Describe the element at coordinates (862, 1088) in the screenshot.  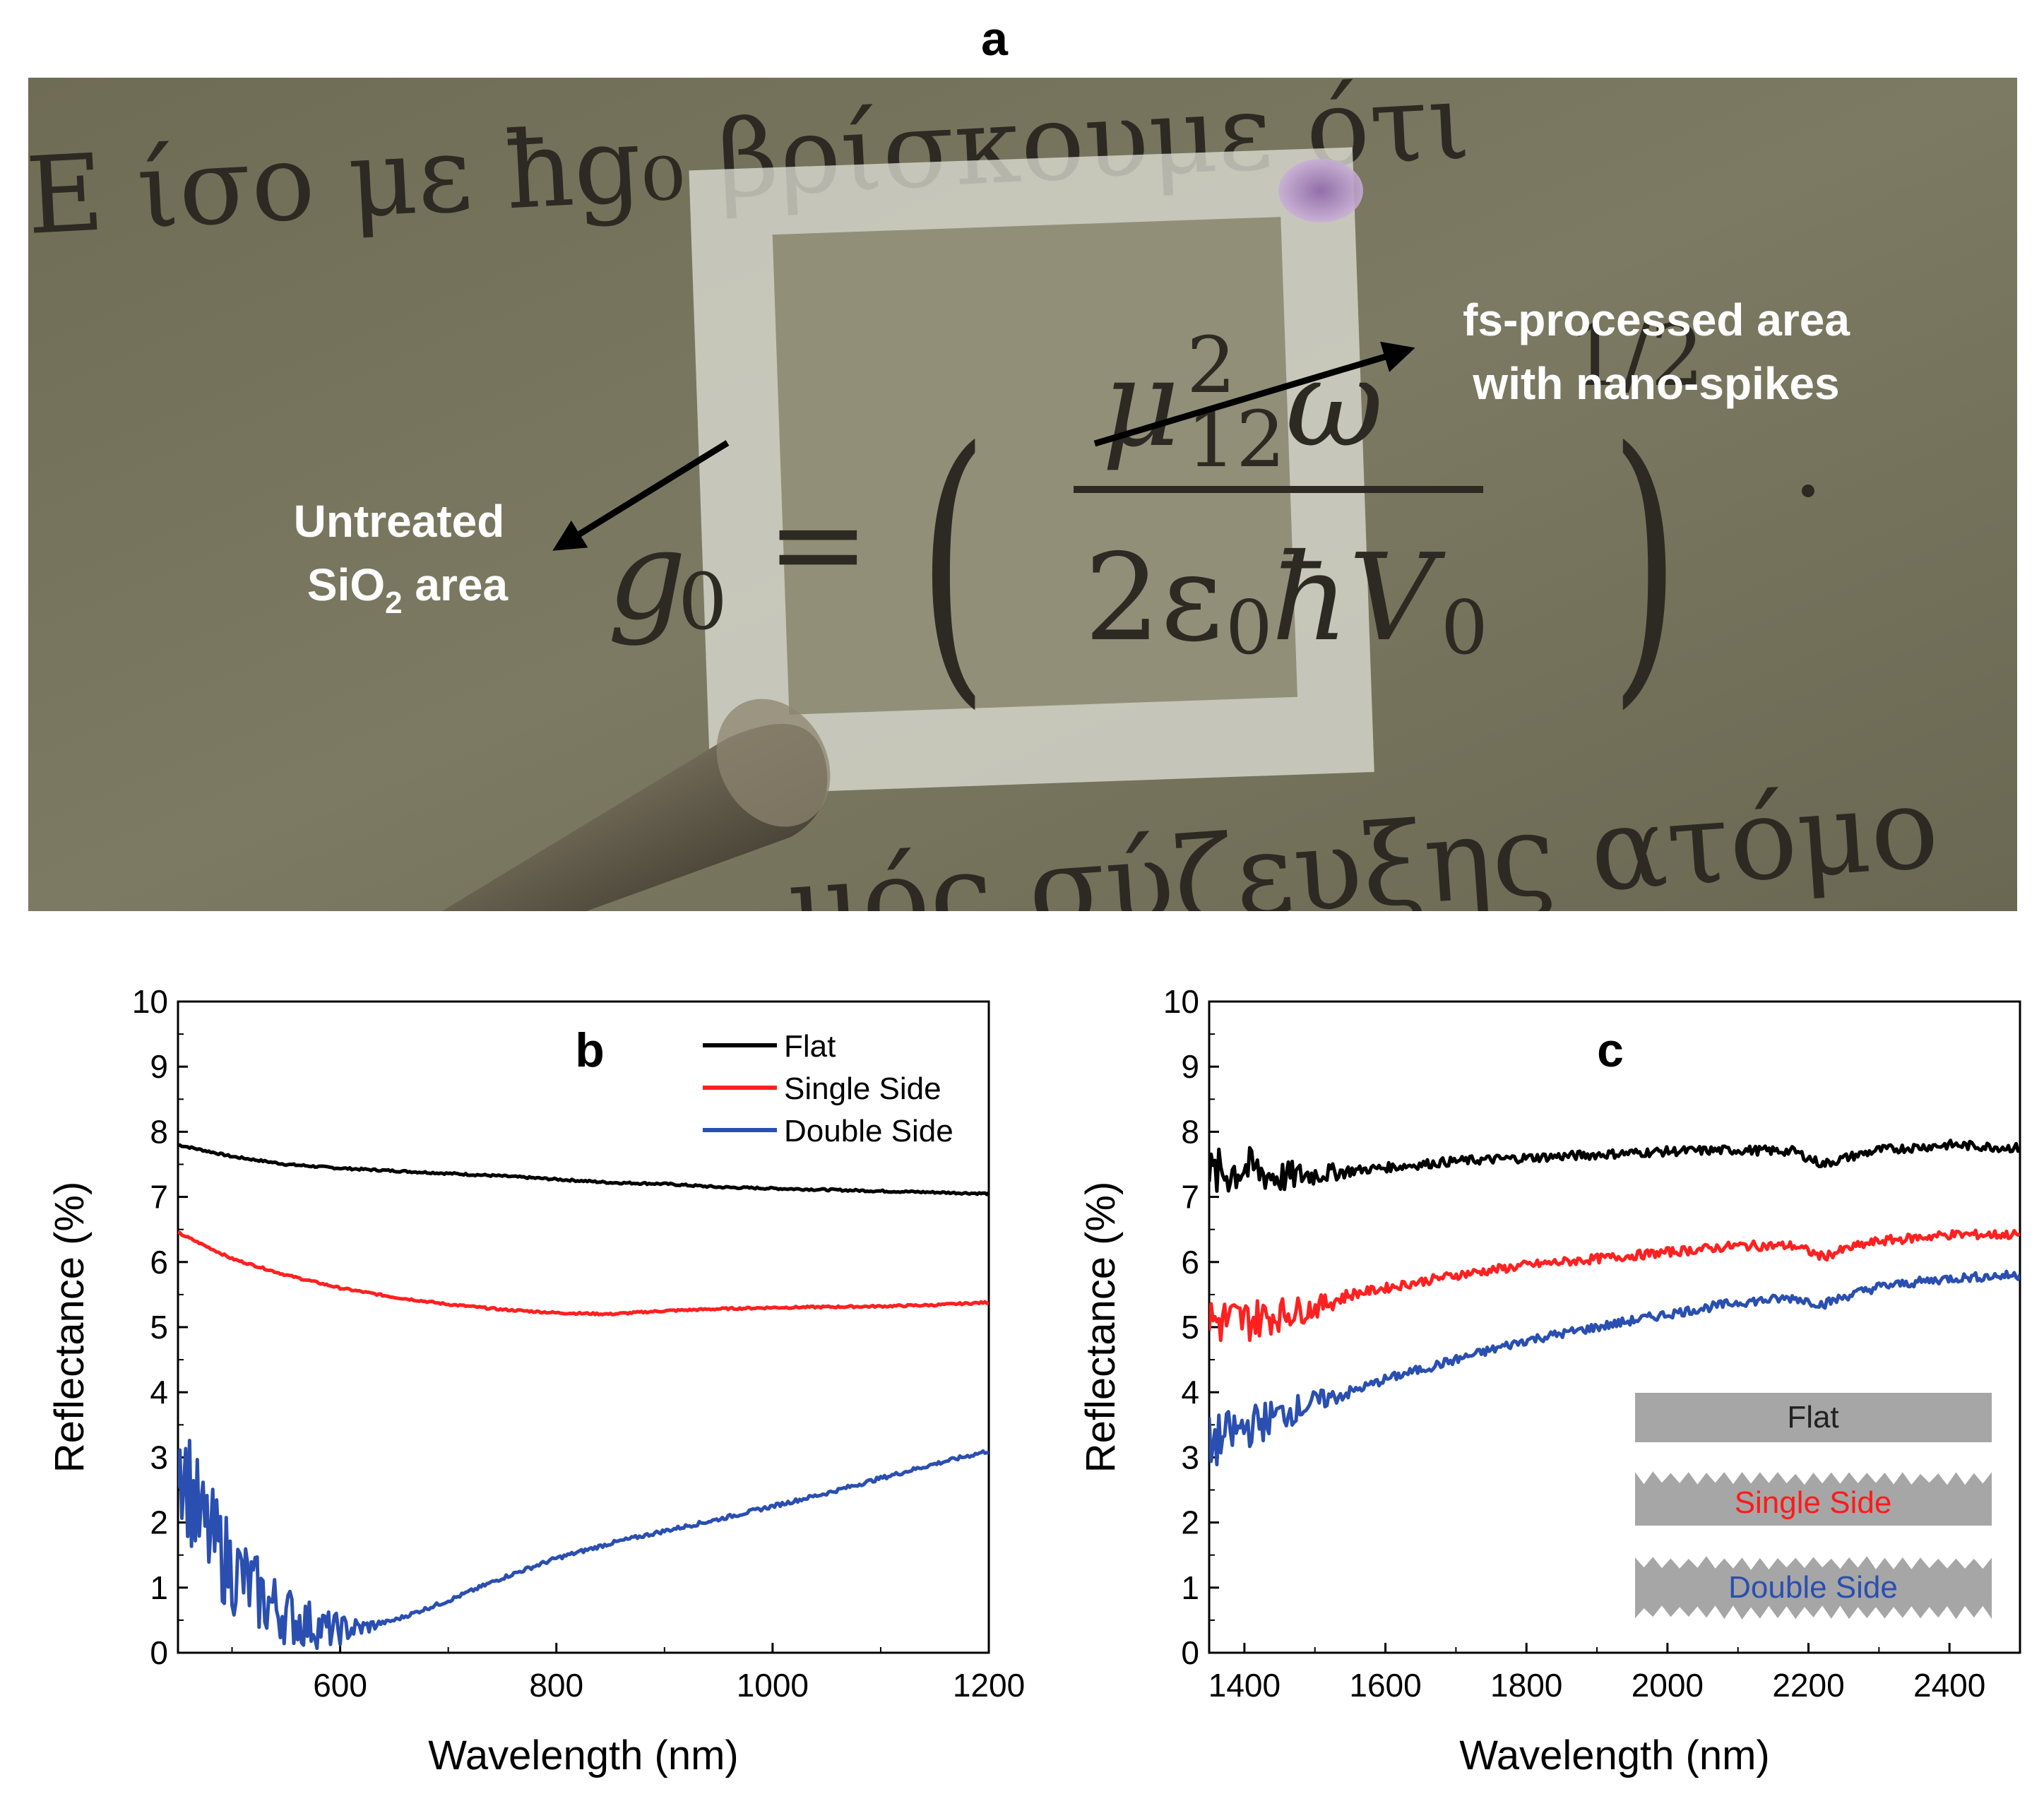
I see `legend-label: Single Side` at that location.